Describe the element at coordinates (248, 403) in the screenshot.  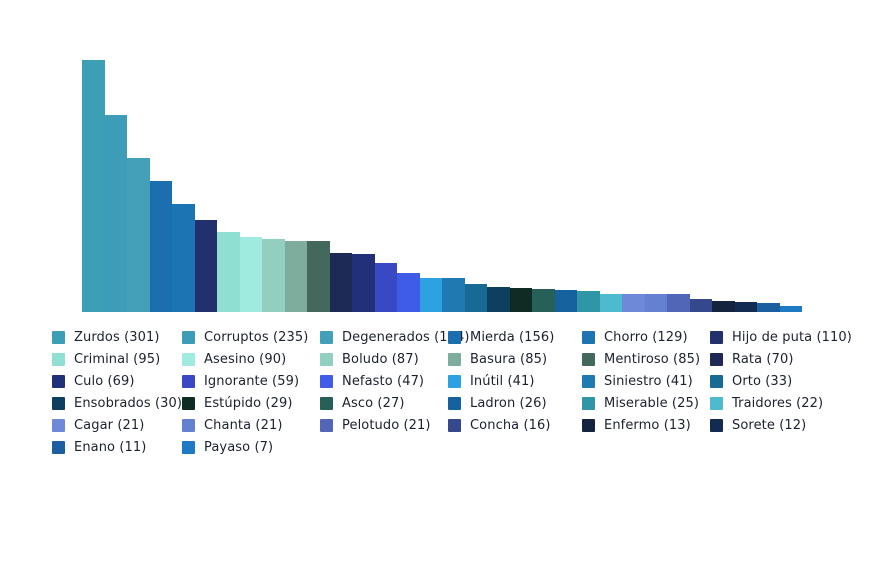
I see `legend-label: Estúpido (29)` at that location.